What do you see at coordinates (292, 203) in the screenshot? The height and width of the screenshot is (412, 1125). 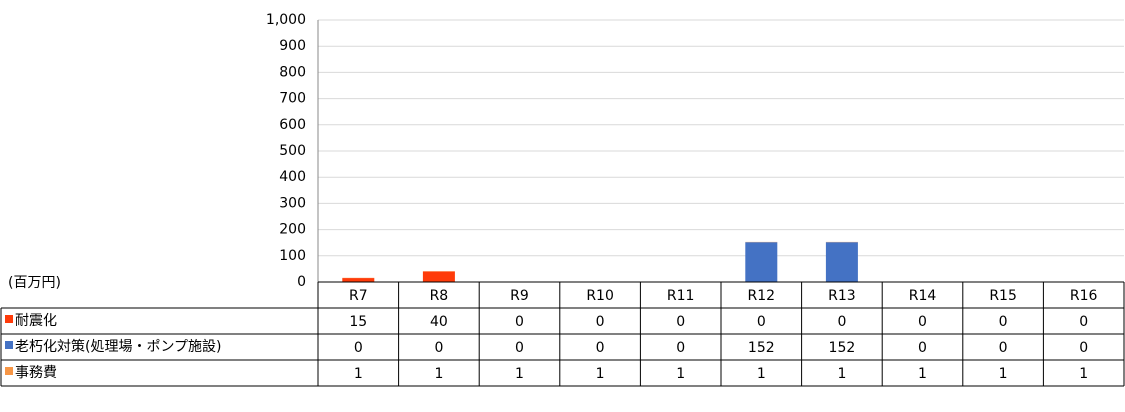 I see `y-tick-label: 300` at bounding box center [292, 203].